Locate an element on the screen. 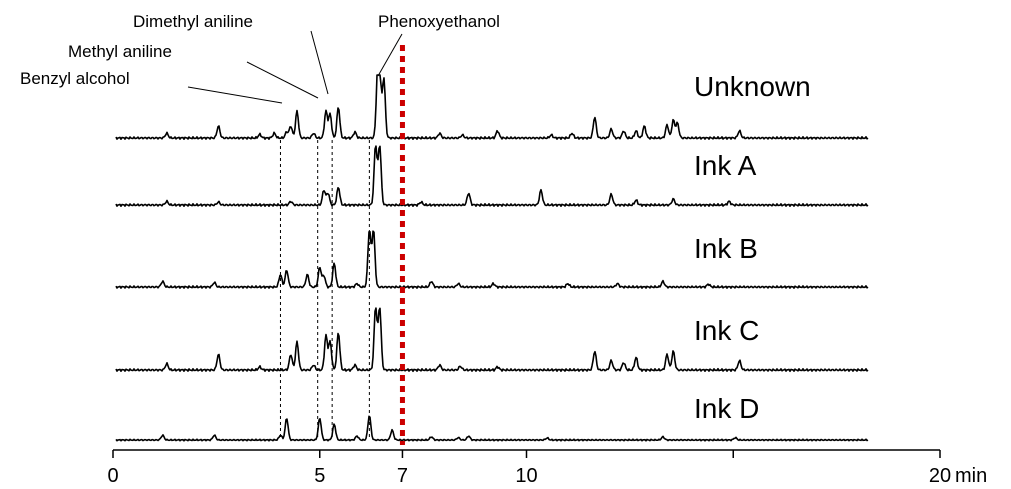  trace-ink-b is located at coordinates (492, 259).